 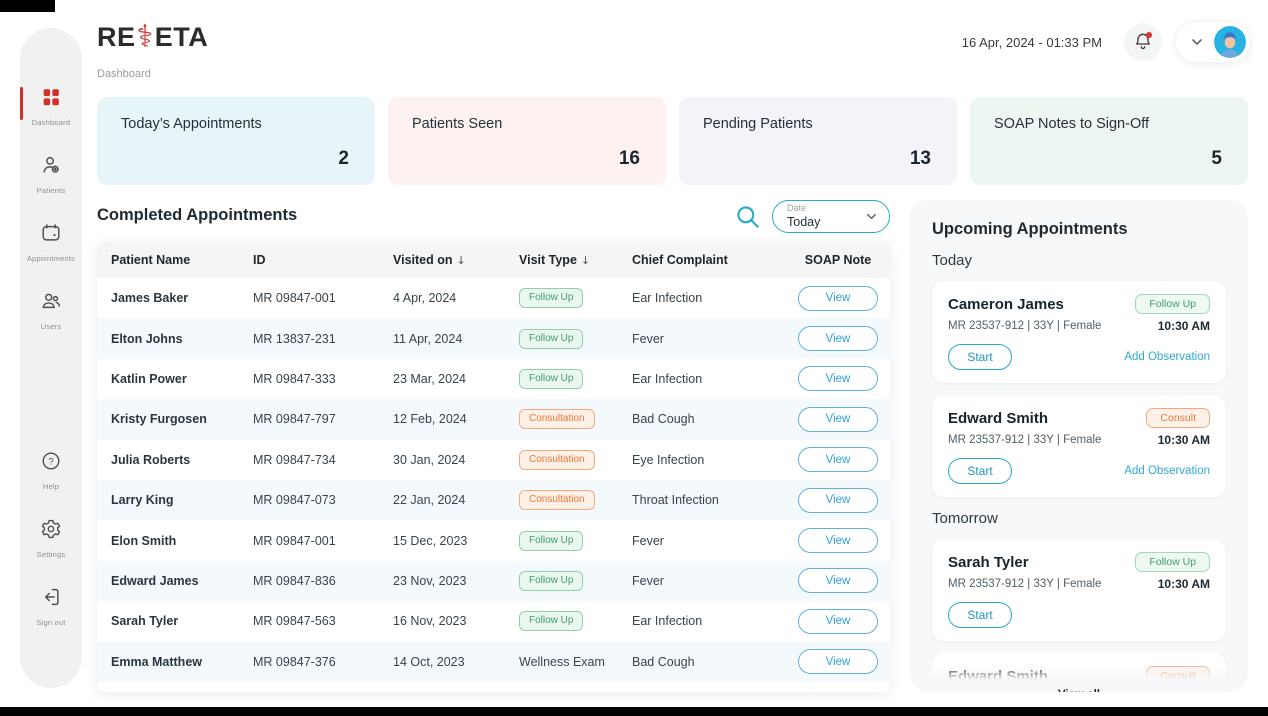 I want to click on upcoming-visit-type-badge: Consult, so click(x=1178, y=418).